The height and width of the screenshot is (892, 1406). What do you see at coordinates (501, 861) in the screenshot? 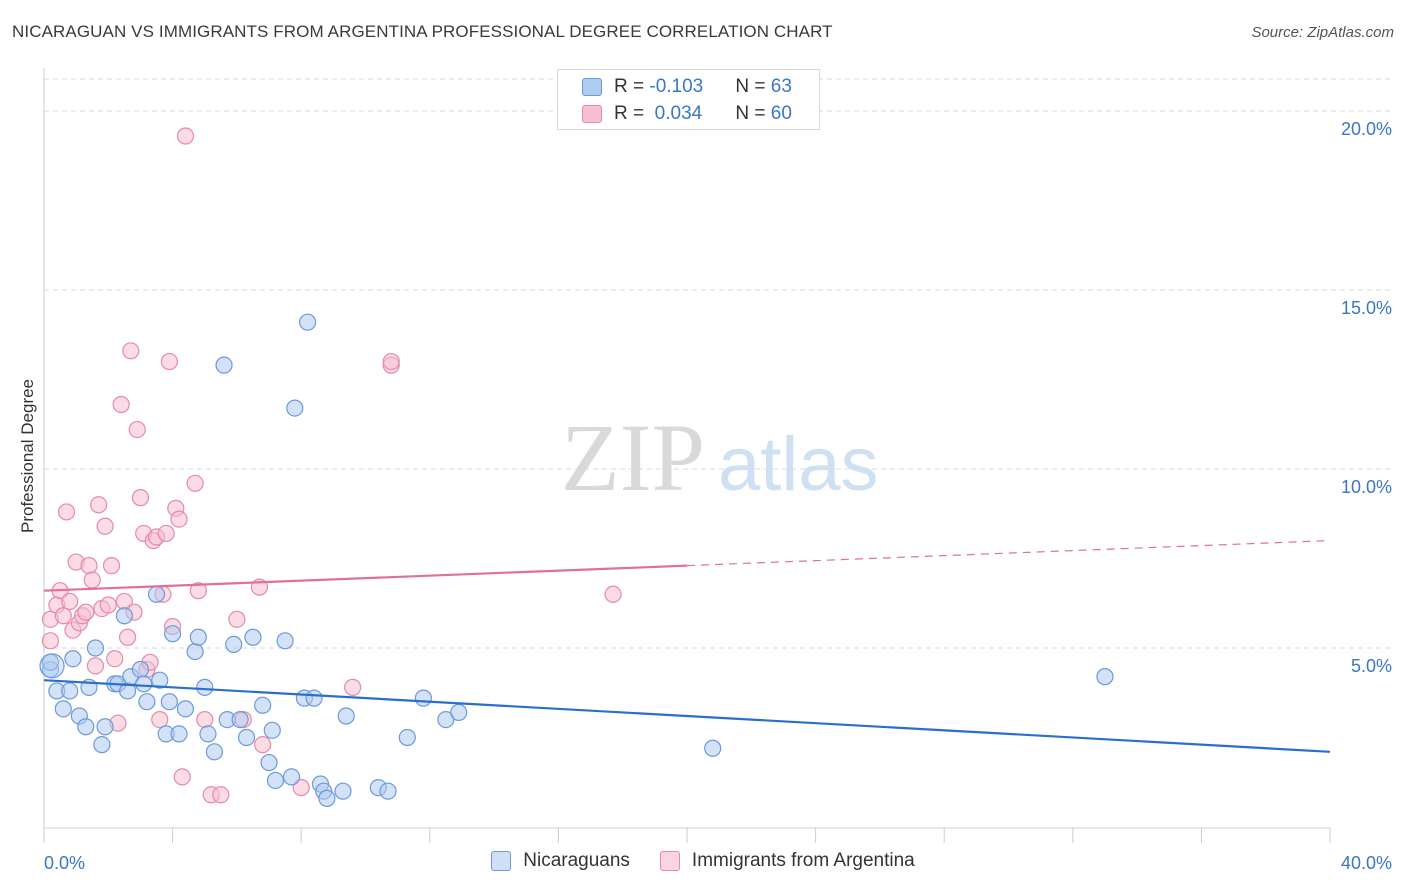
I see `legend-swatch-blue` at bounding box center [501, 861].